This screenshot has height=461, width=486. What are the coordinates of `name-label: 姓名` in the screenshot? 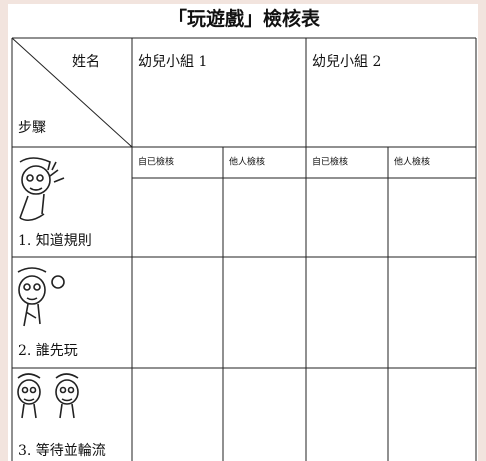 It's located at (86, 62).